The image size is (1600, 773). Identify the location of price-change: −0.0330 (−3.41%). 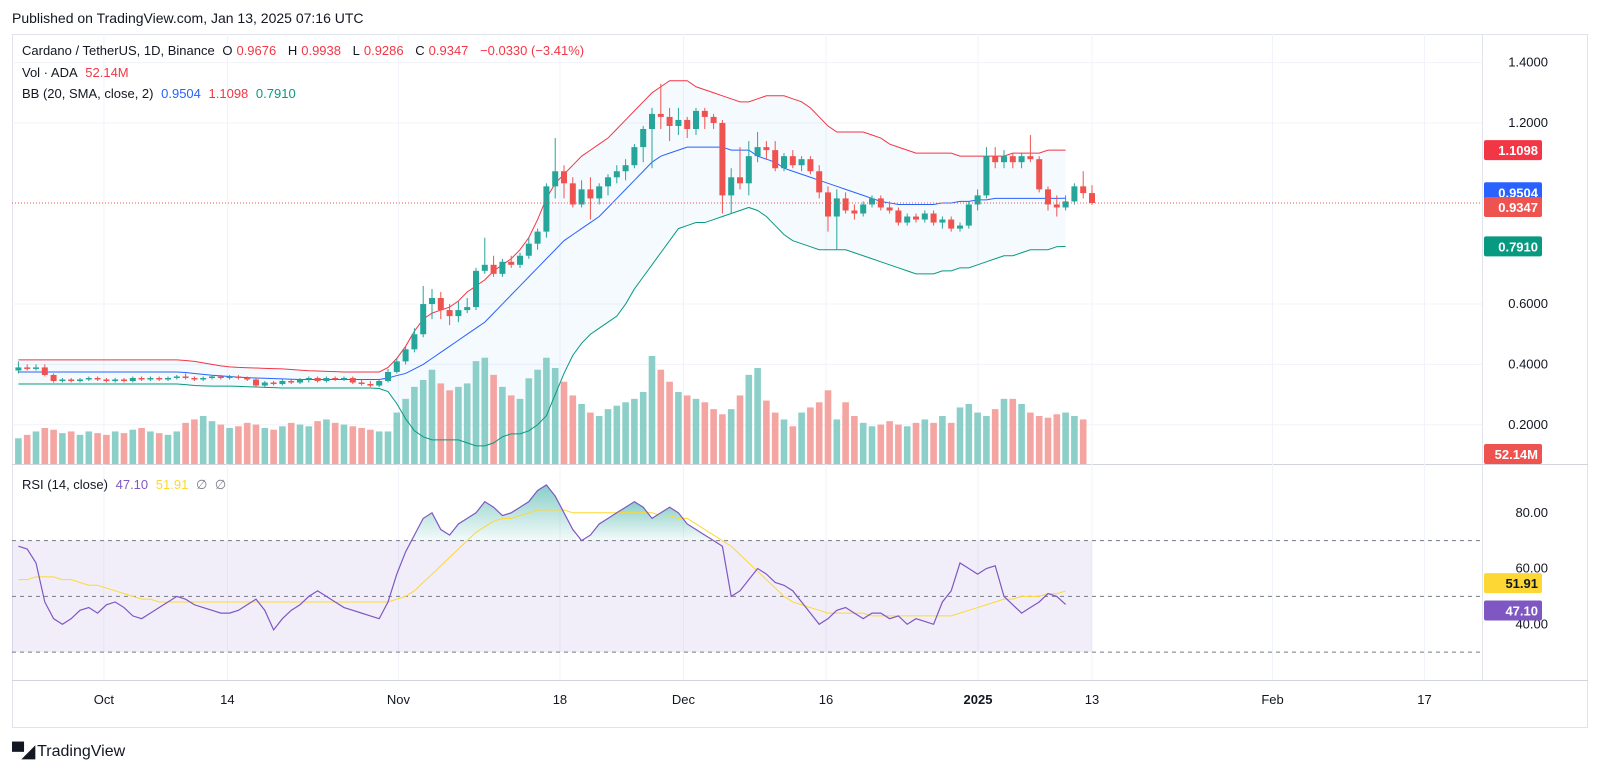
(532, 50).